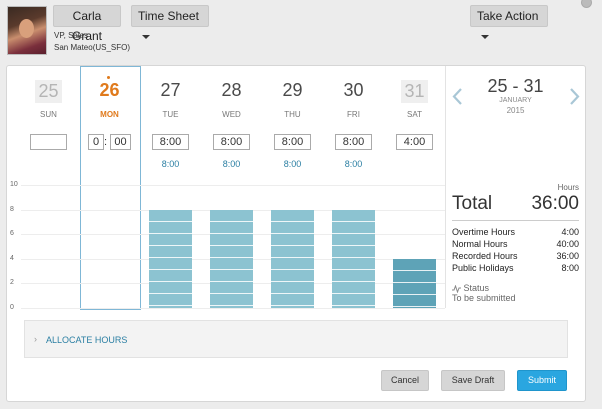  What do you see at coordinates (109, 114) in the screenshot?
I see `day-of-week: MON` at bounding box center [109, 114].